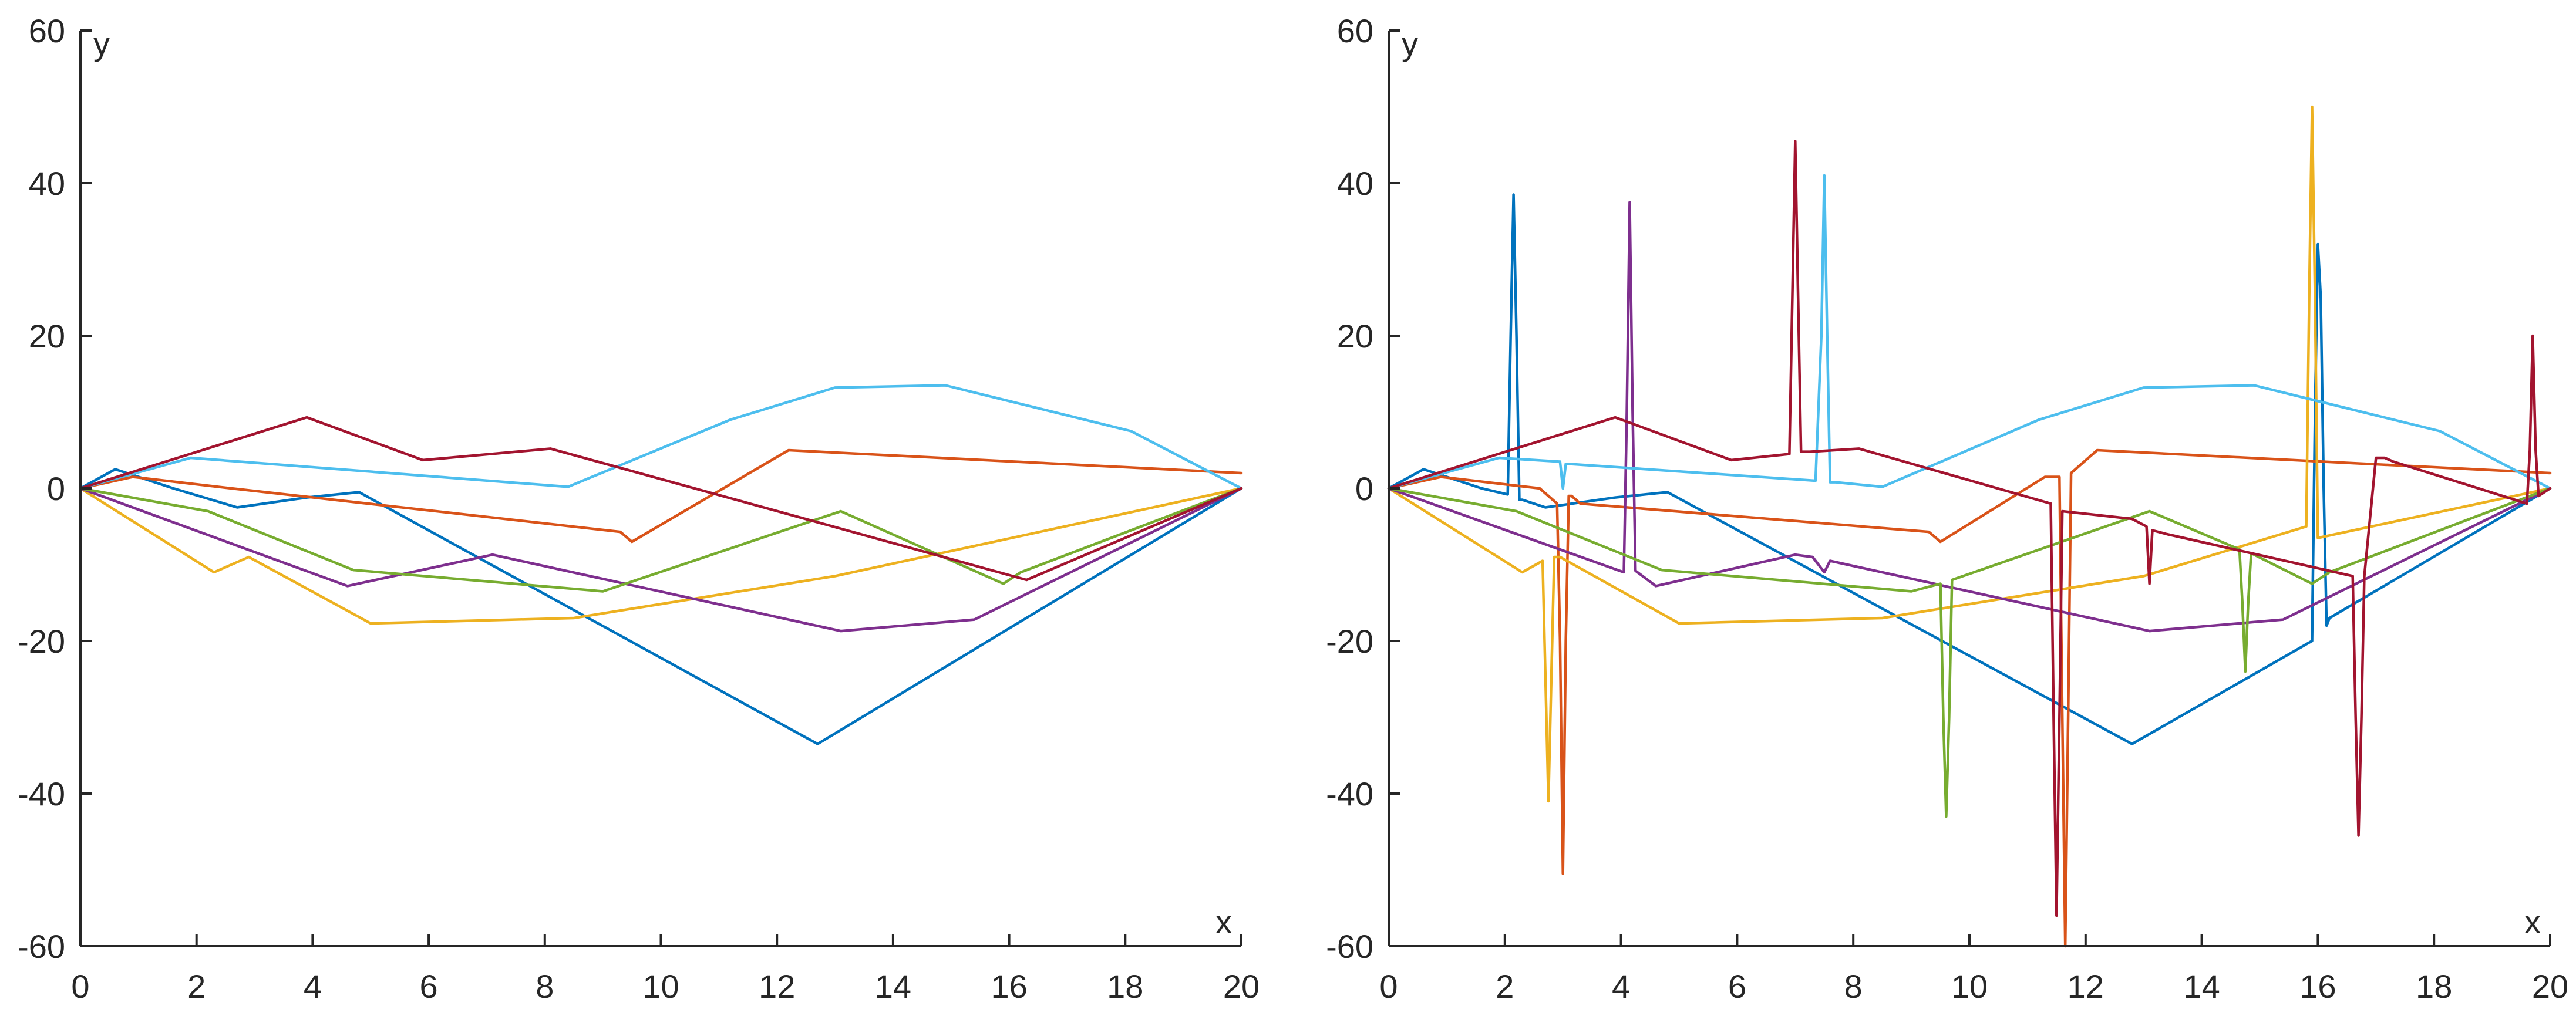  I want to click on chart1-x-tick-label: 18, so click(1125, 986).